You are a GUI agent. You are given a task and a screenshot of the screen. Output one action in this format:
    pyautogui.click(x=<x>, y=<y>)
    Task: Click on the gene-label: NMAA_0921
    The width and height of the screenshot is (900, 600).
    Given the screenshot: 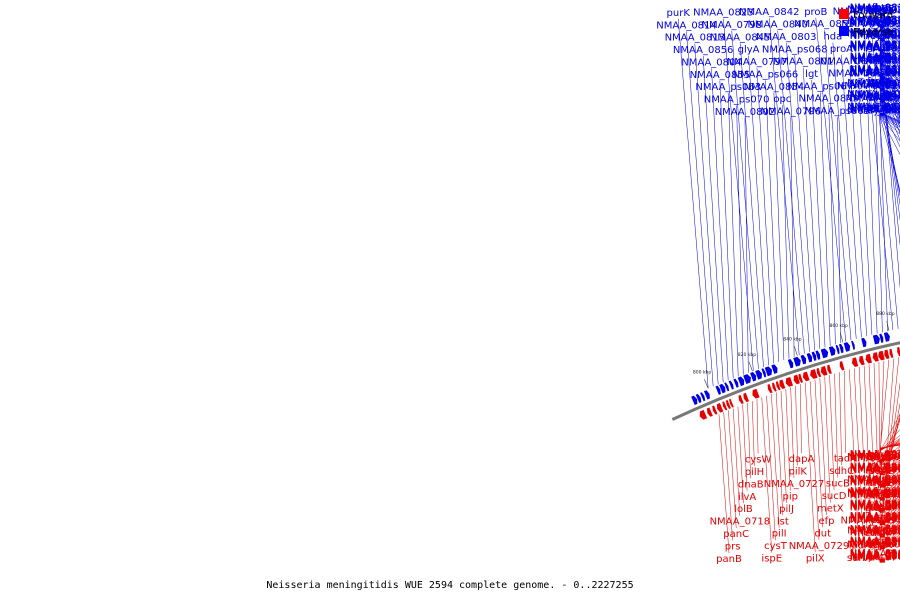 What is the action you would take?
    pyautogui.click(x=875, y=554)
    